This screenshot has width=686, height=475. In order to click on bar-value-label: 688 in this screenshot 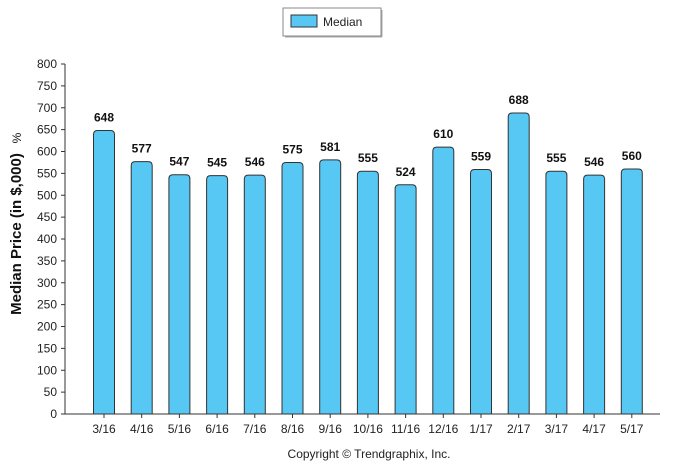, I will do `click(519, 100)`.